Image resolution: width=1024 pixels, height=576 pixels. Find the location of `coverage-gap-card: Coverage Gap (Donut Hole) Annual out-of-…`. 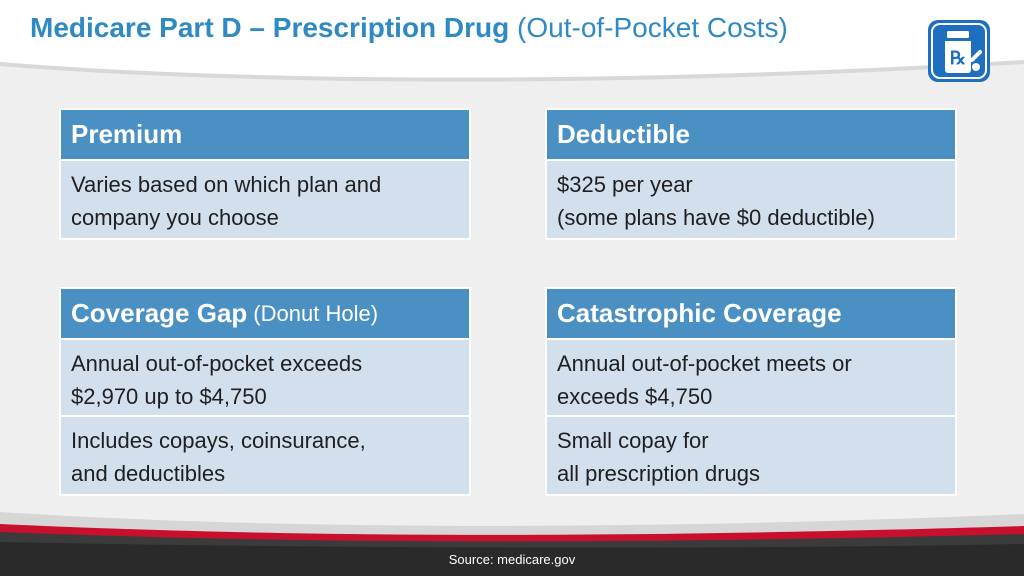

coverage-gap-card: Coverage Gap (Donut Hole) Annual out-of-… is located at coordinates (265, 391).